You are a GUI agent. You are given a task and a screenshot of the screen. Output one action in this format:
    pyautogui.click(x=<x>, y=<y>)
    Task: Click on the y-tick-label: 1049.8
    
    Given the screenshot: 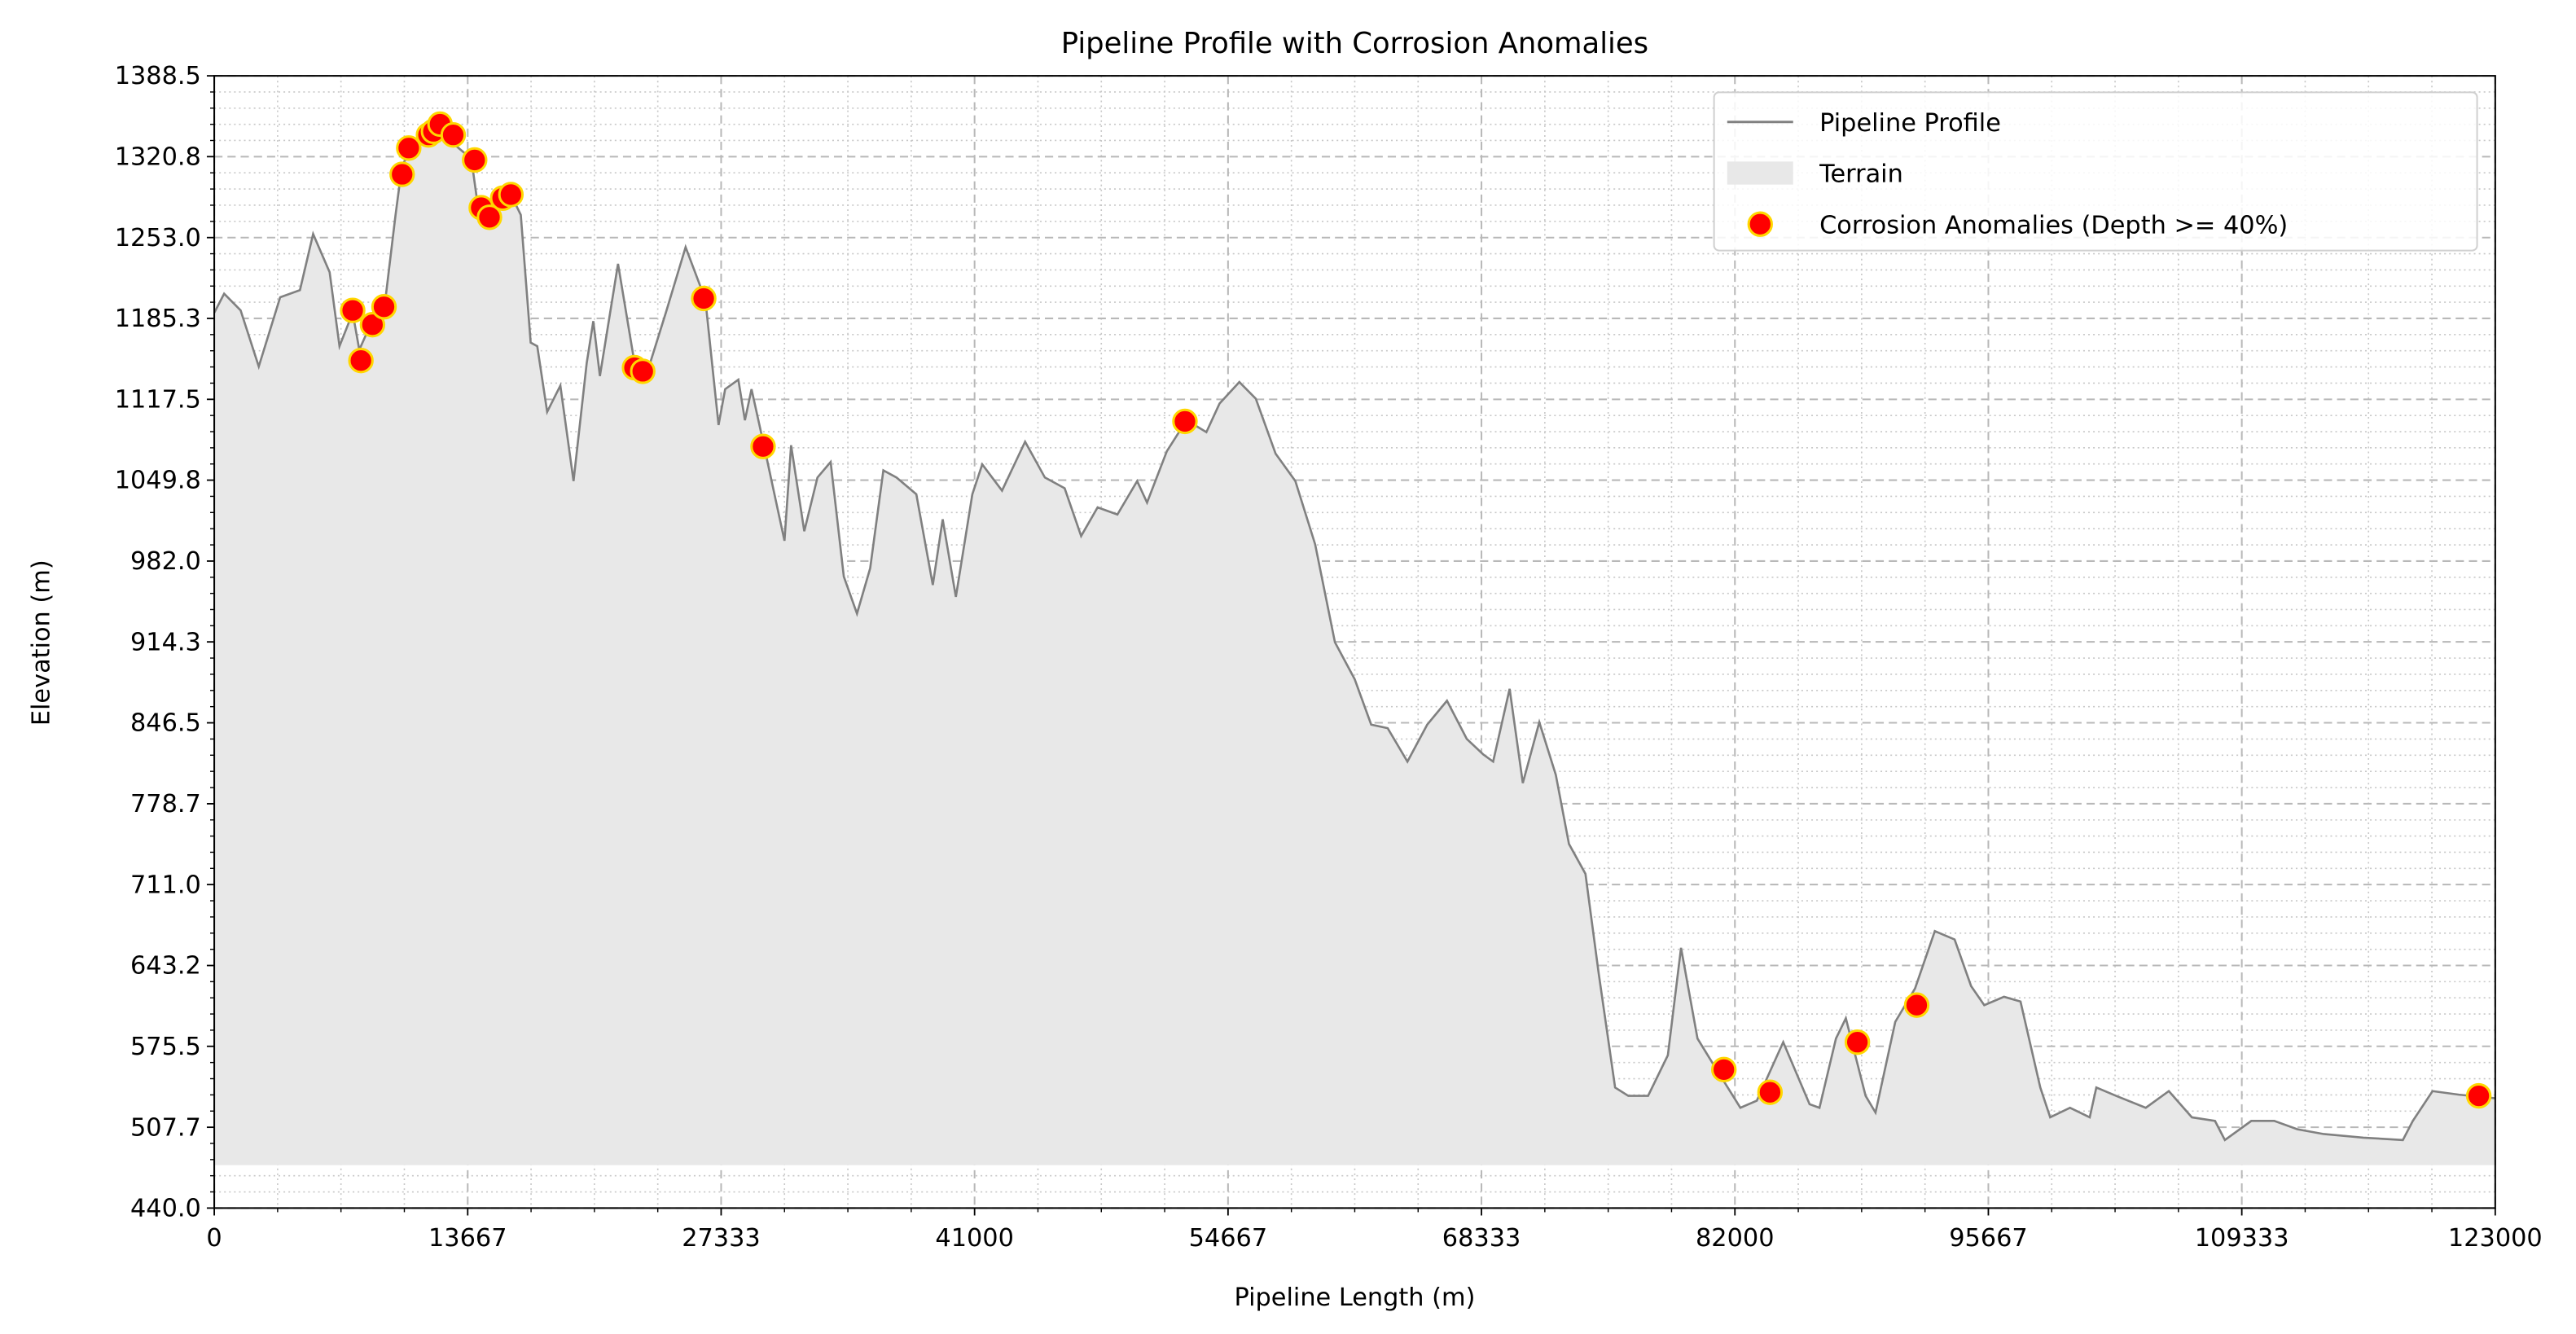 What is the action you would take?
    pyautogui.click(x=158, y=481)
    